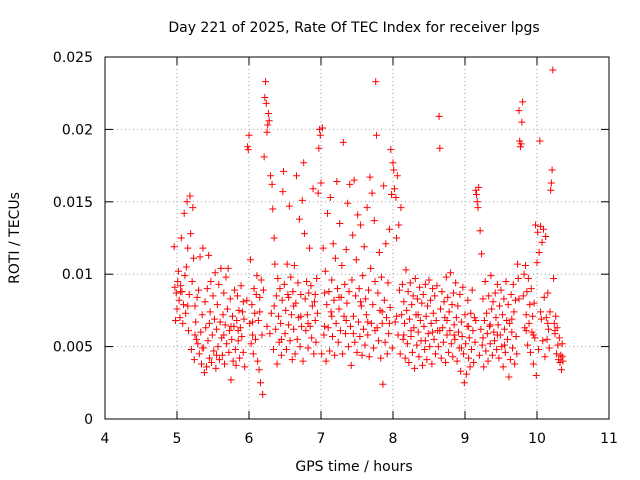  Describe the element at coordinates (465, 439) in the screenshot. I see `x-tick-label: 9` at that location.